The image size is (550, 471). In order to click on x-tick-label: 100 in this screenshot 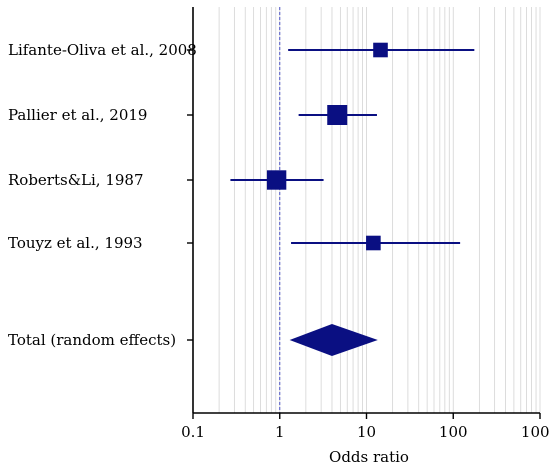, I will do `click(453, 432)`.